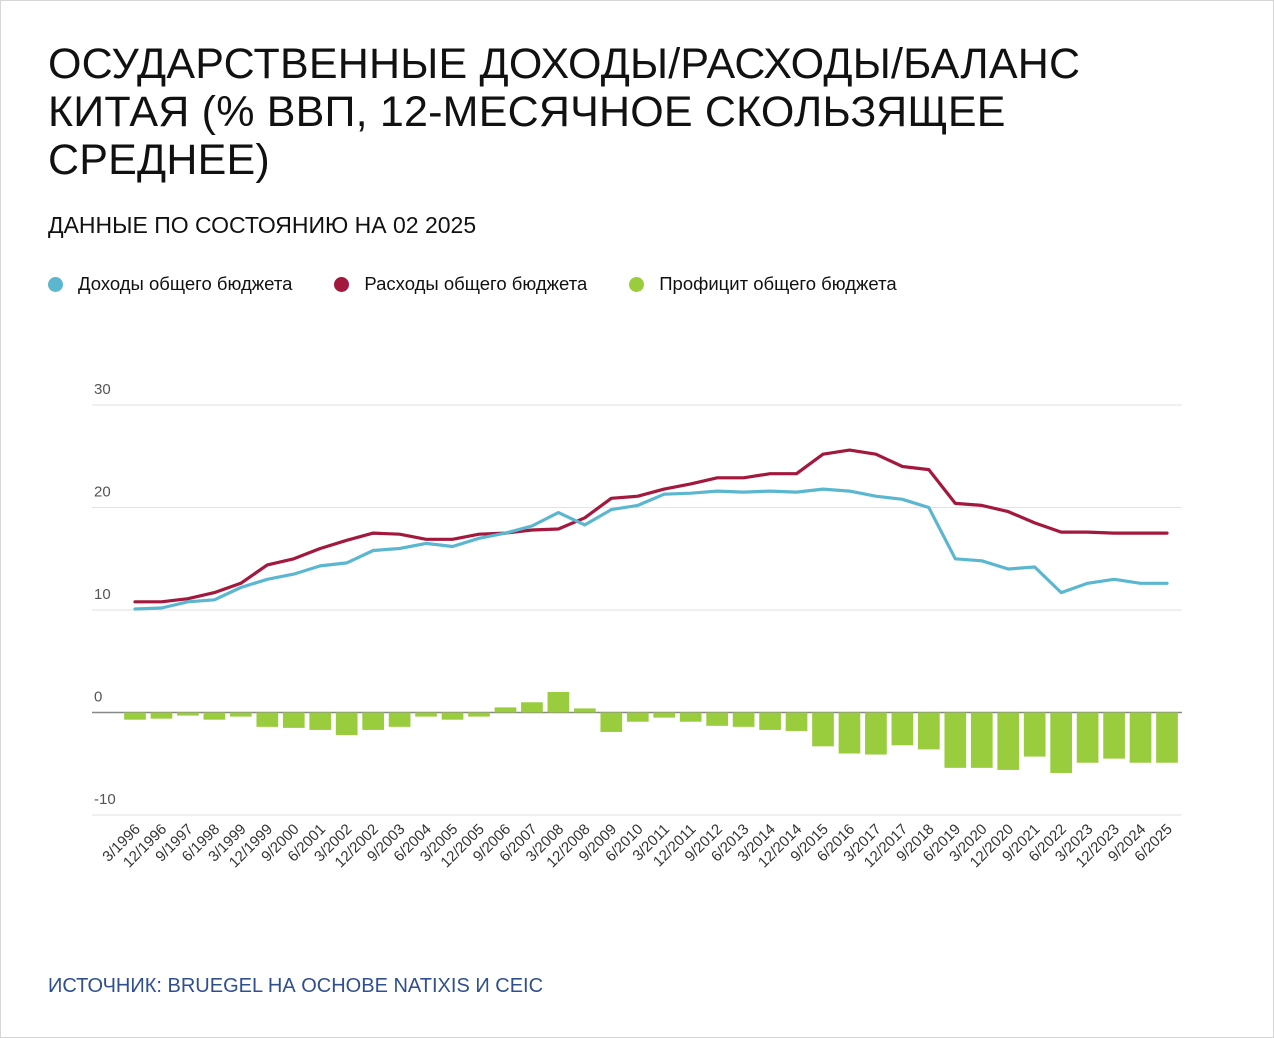 The width and height of the screenshot is (1274, 1038). Describe the element at coordinates (102, 492) in the screenshot. I see `y-tick-label: 20` at that location.